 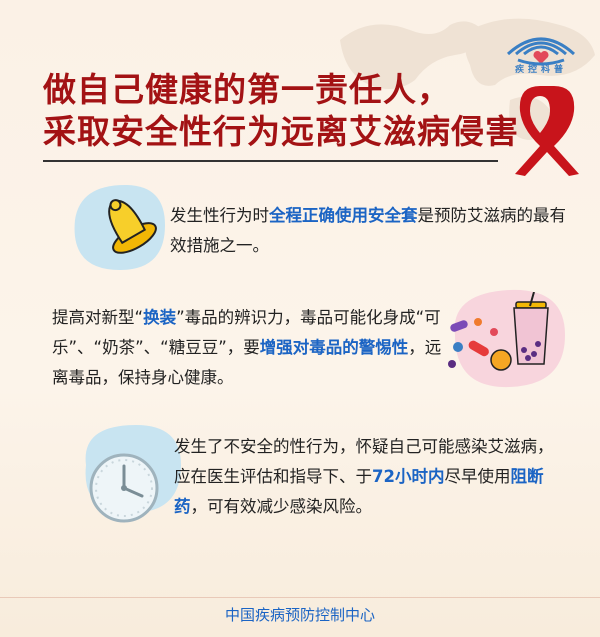 I want to click on clock-icon, so click(x=124, y=488).